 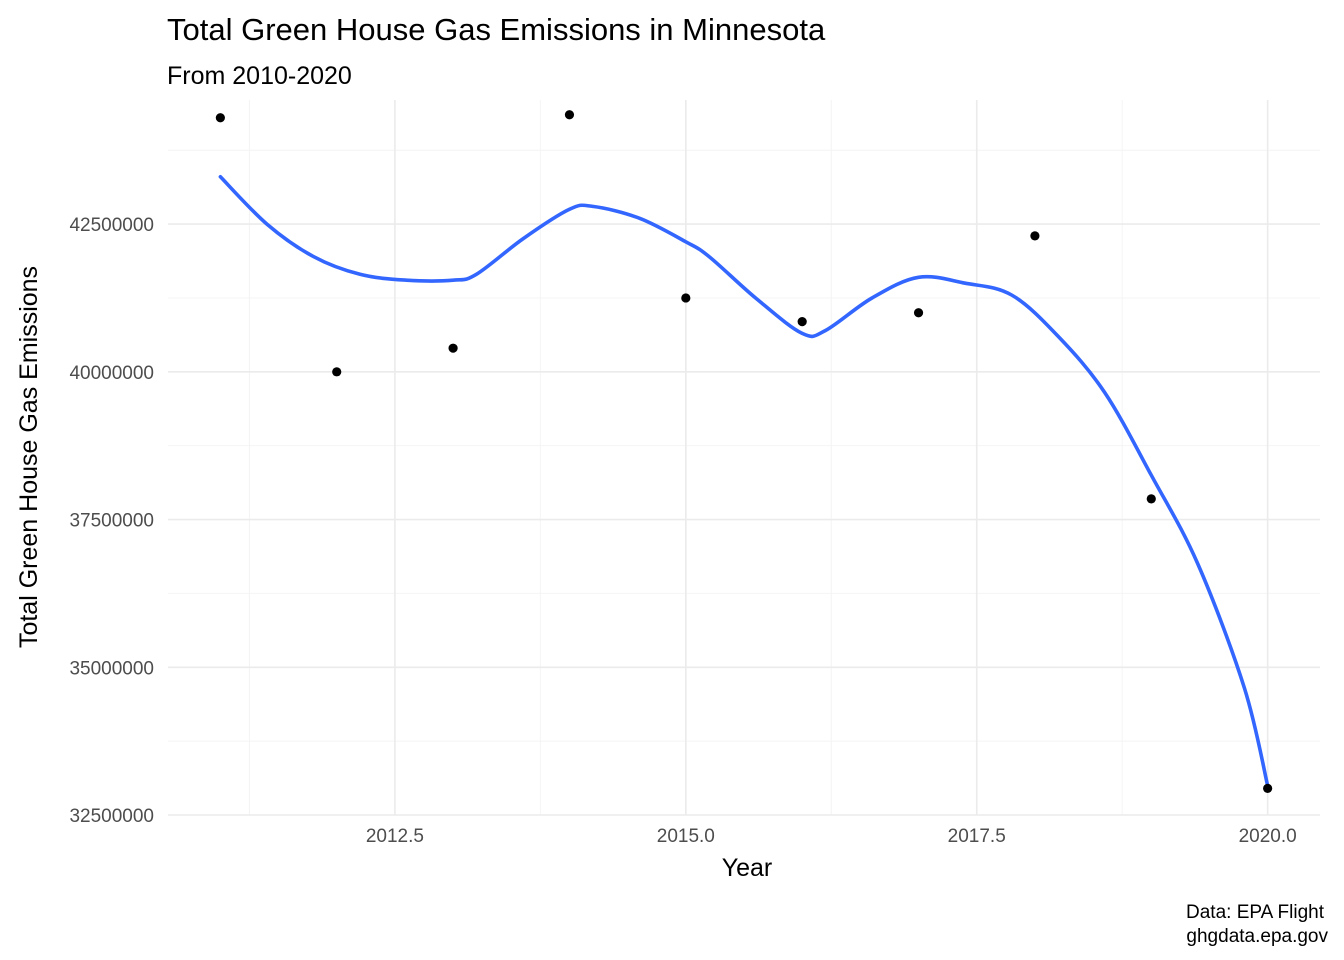 What do you see at coordinates (1268, 836) in the screenshot?
I see `x-tick-label: 2020.0` at bounding box center [1268, 836].